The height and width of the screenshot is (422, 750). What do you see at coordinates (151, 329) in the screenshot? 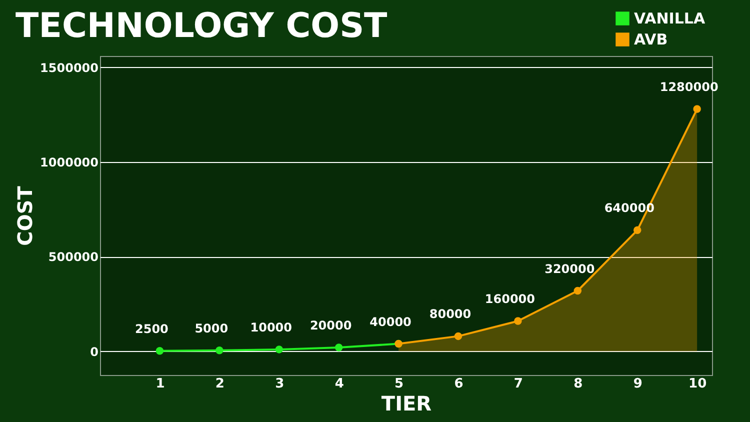
I see `data-label: 2500` at bounding box center [151, 329].